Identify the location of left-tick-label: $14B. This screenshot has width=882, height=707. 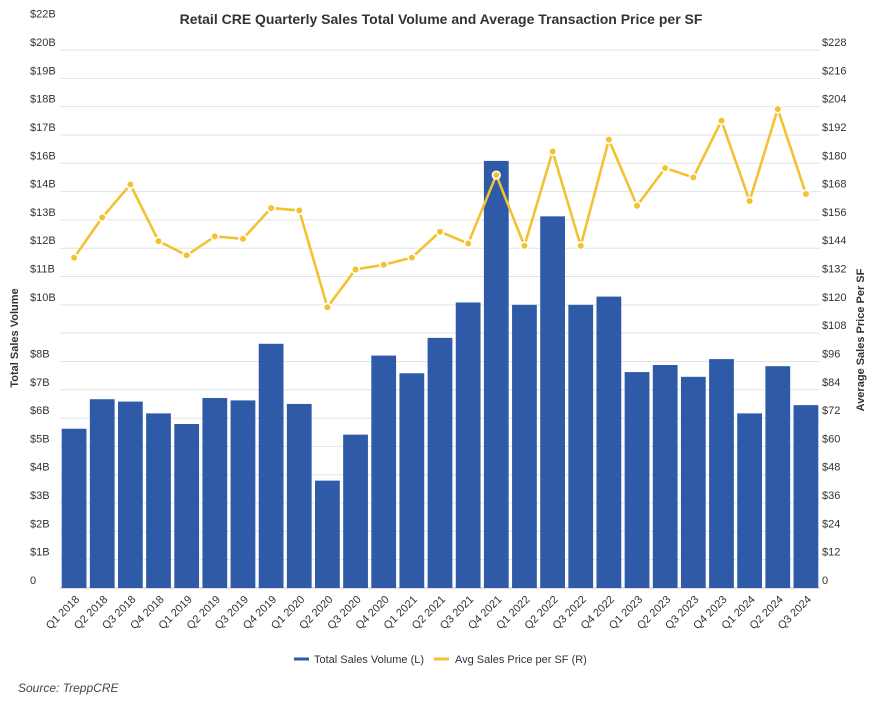
(43, 185).